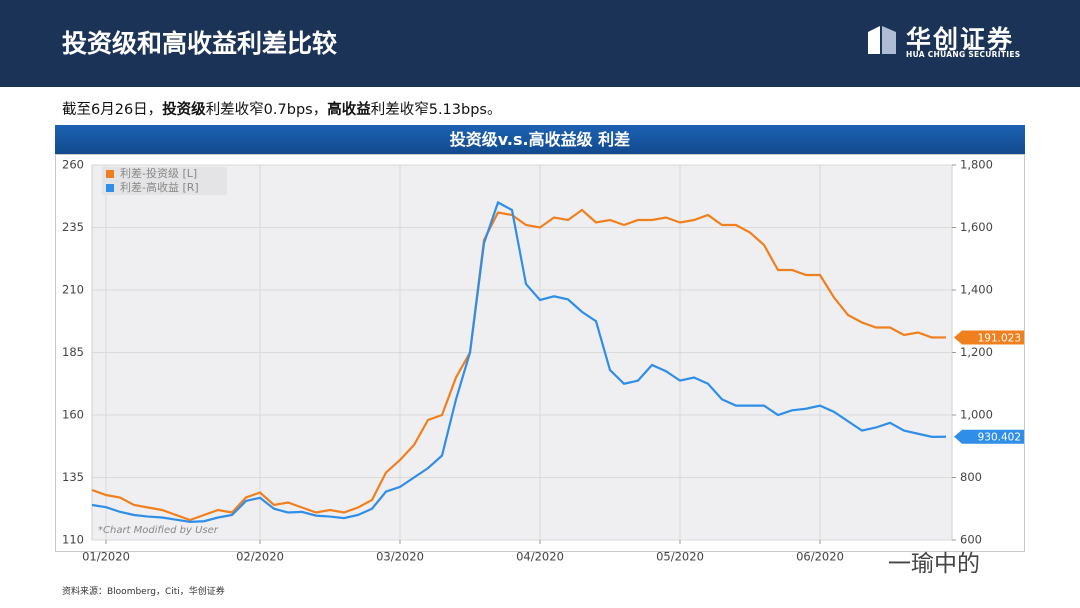 The width and height of the screenshot is (1080, 608). What do you see at coordinates (73, 165) in the screenshot?
I see `y-tick-label: 260` at bounding box center [73, 165].